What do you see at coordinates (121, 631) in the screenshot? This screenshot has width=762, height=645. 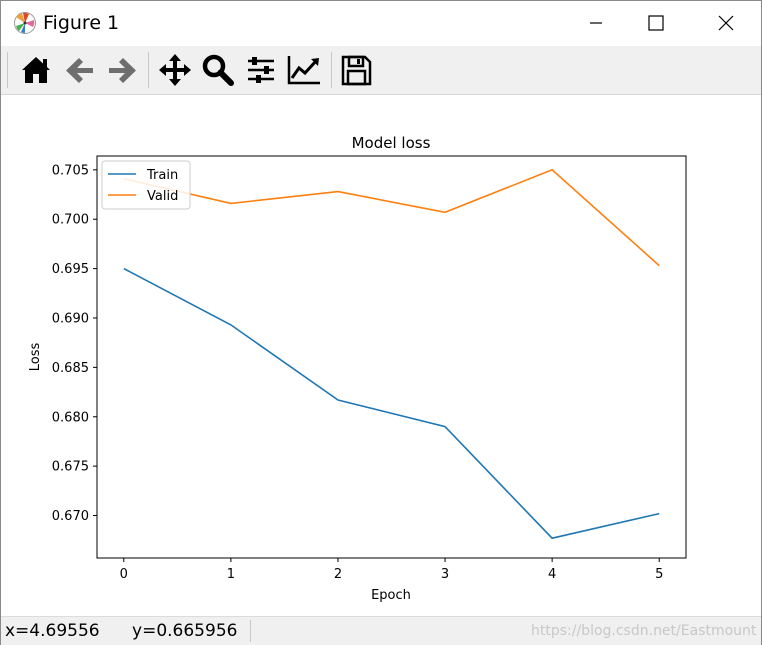 I see `cursor-coordinates: x=4.69556 y=0.665956` at bounding box center [121, 631].